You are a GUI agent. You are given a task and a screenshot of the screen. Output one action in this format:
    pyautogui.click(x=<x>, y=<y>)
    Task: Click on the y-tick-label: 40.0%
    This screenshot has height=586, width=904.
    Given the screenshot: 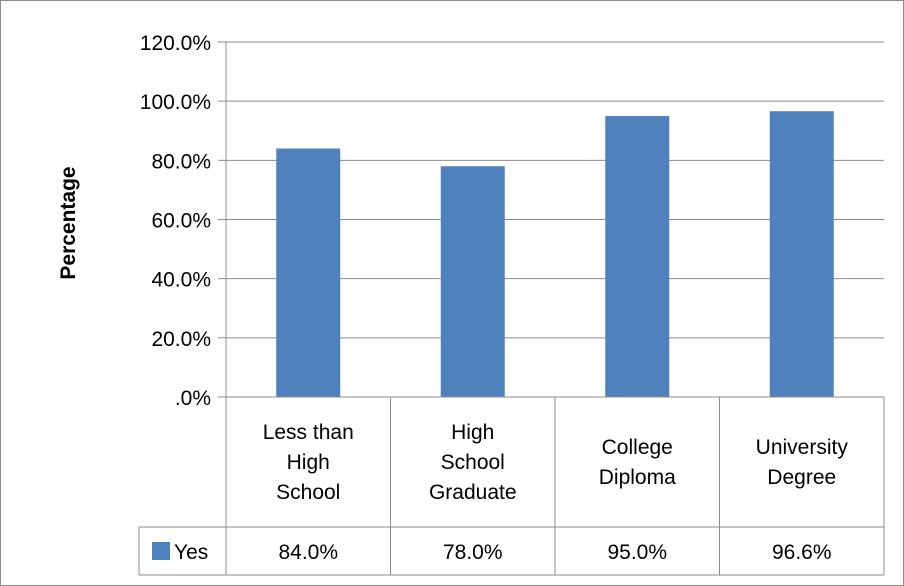 What is the action you would take?
    pyautogui.click(x=181, y=280)
    